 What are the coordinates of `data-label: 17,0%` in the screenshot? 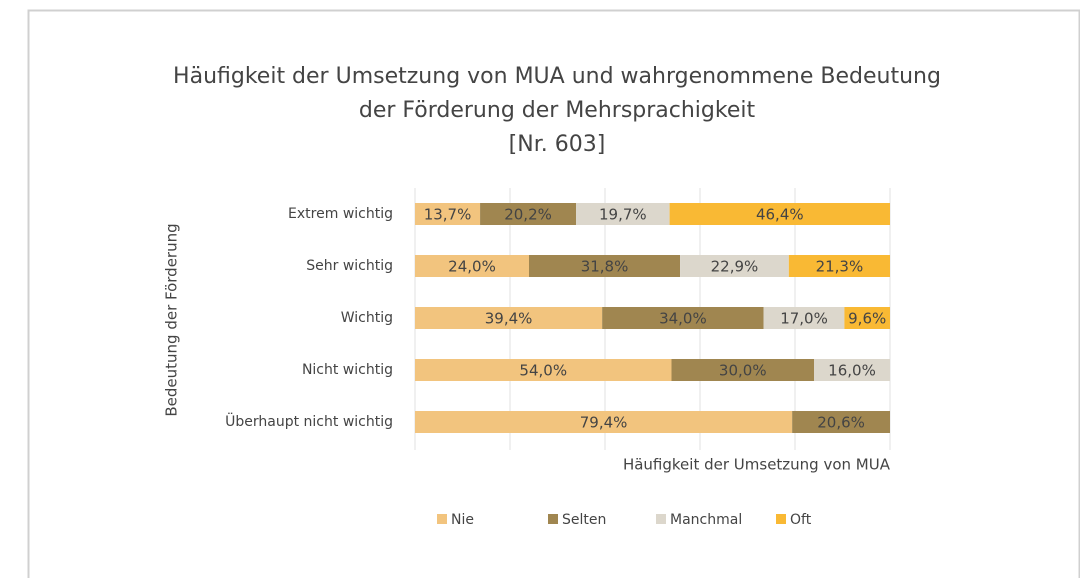 It's located at (804, 319).